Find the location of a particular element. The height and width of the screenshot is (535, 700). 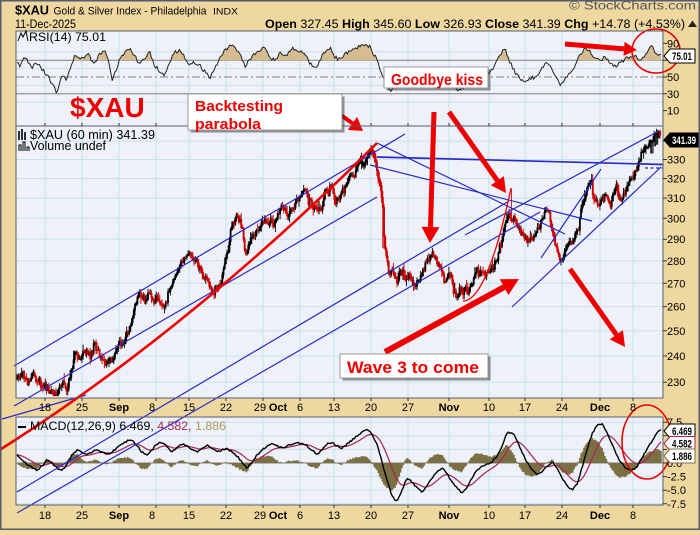

svg-text: 30 is located at coordinates (673, 95).